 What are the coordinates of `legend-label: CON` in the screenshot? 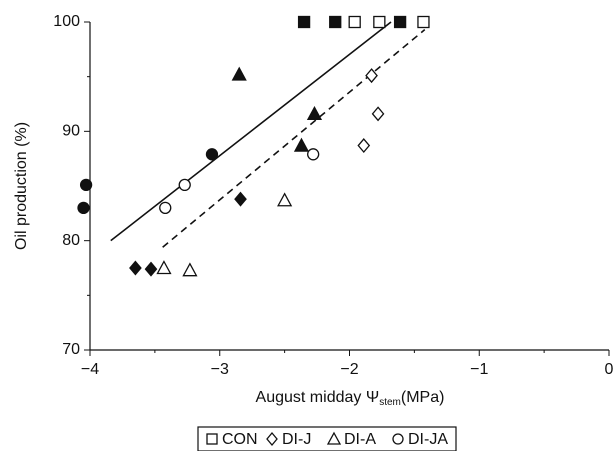 It's located at (240, 439).